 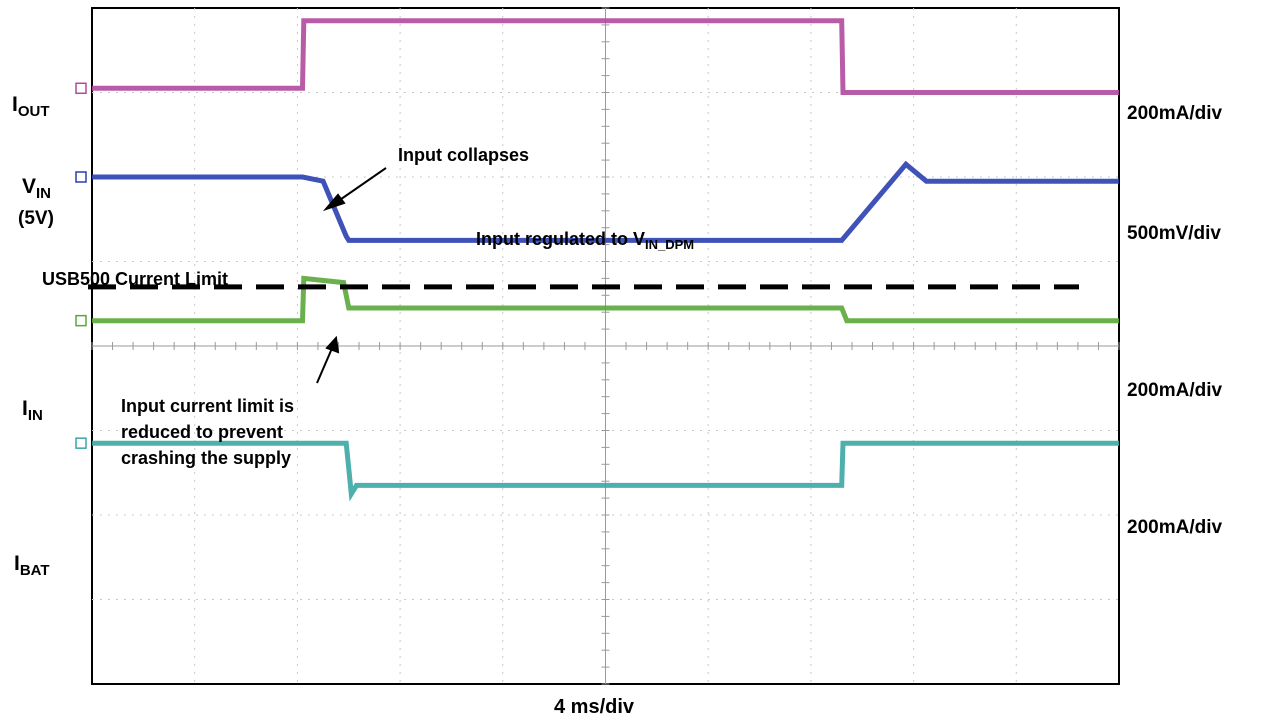 I want to click on iin-scale-label: 200mA/div, so click(x=1175, y=390).